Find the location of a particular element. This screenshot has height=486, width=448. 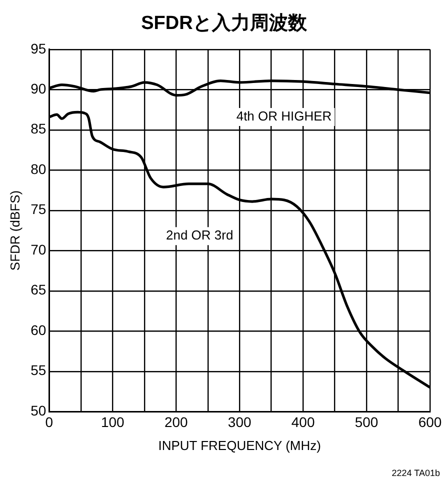

x-tick-label: 600 is located at coordinates (430, 422).